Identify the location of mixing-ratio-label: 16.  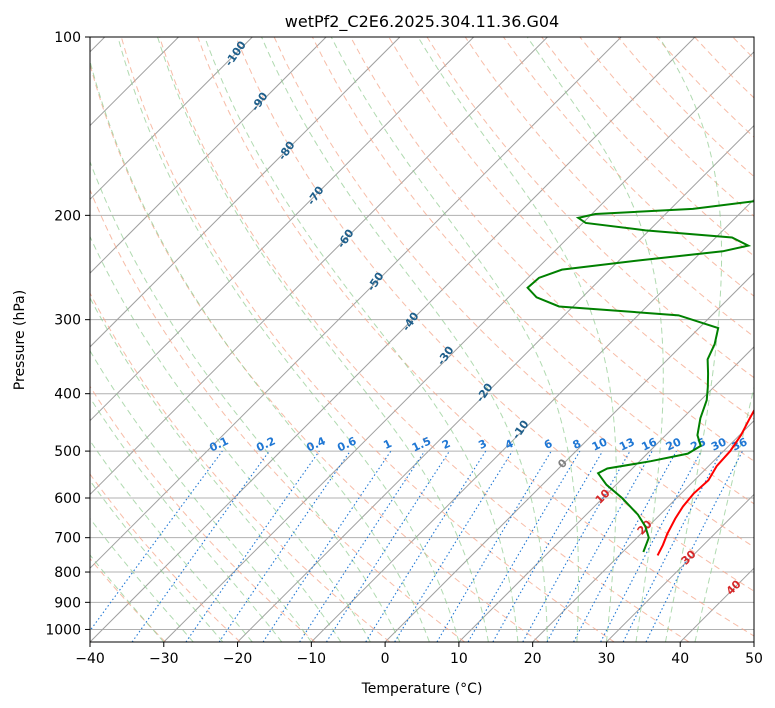
(650, 444).